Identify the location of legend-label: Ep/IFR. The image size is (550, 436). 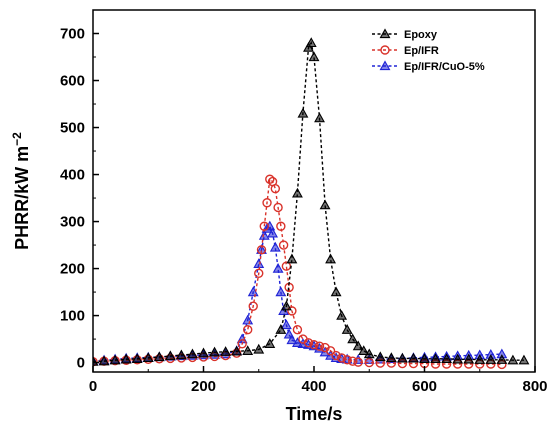
(421, 51).